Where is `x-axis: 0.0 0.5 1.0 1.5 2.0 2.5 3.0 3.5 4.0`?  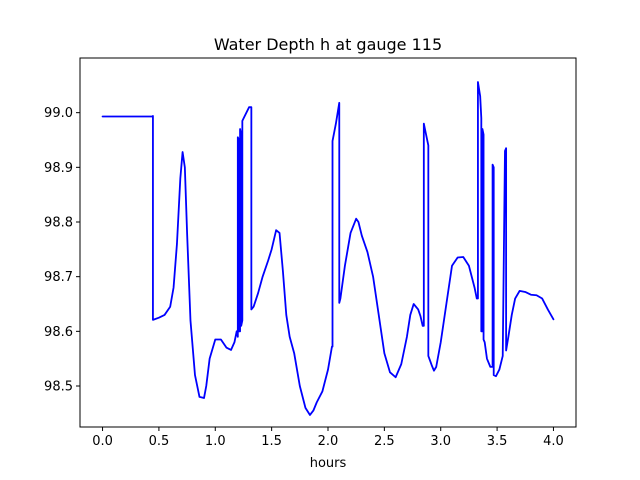 x-axis: 0.0 0.5 1.0 1.5 2.0 2.5 3.0 3.5 4.0 is located at coordinates (328, 438).